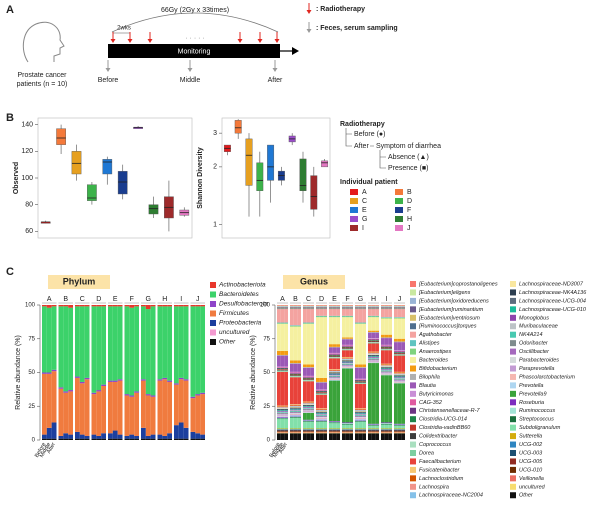 This screenshot has width=600, height=509. What do you see at coordinates (430, 403) in the screenshot?
I see `legend-label: CAG-352` at bounding box center [430, 403].